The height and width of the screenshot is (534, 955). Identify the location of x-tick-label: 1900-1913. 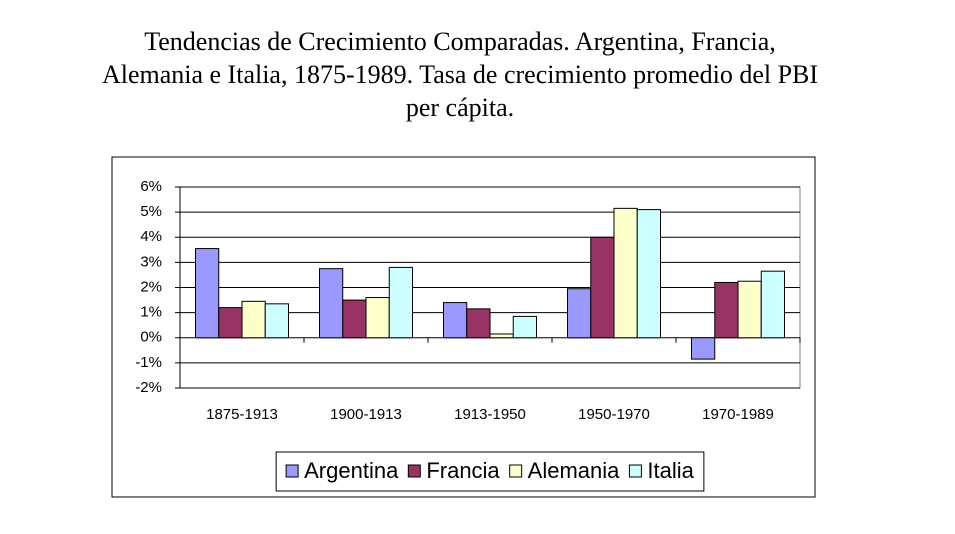
(366, 414).